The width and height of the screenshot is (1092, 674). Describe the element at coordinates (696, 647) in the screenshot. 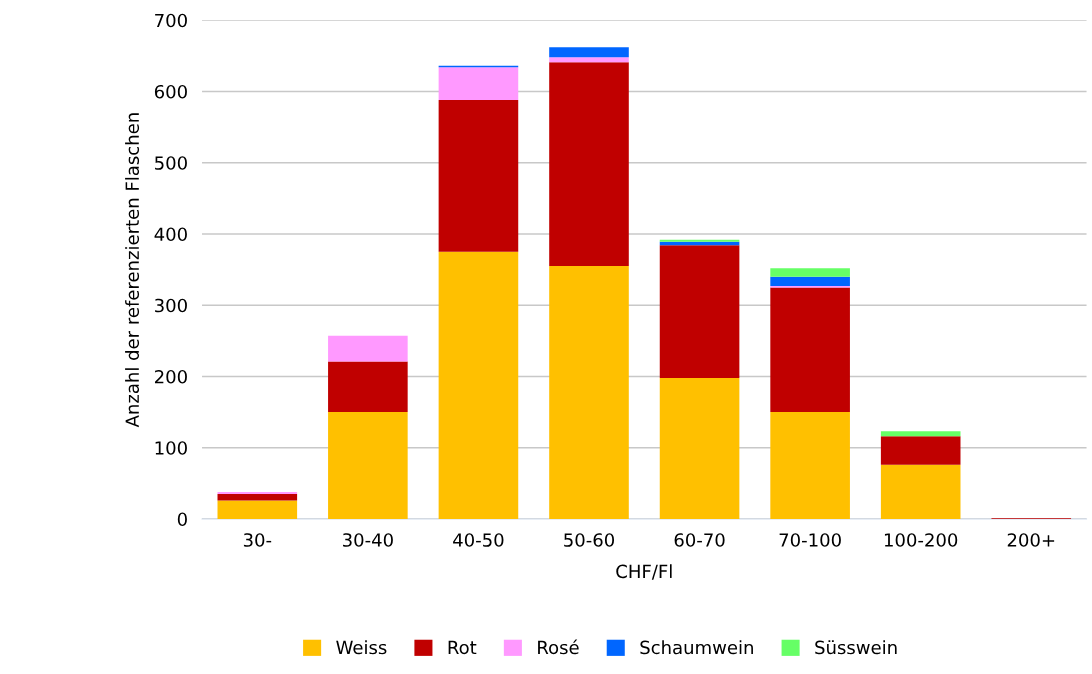

I see `legend-label: Schaumwein` at that location.